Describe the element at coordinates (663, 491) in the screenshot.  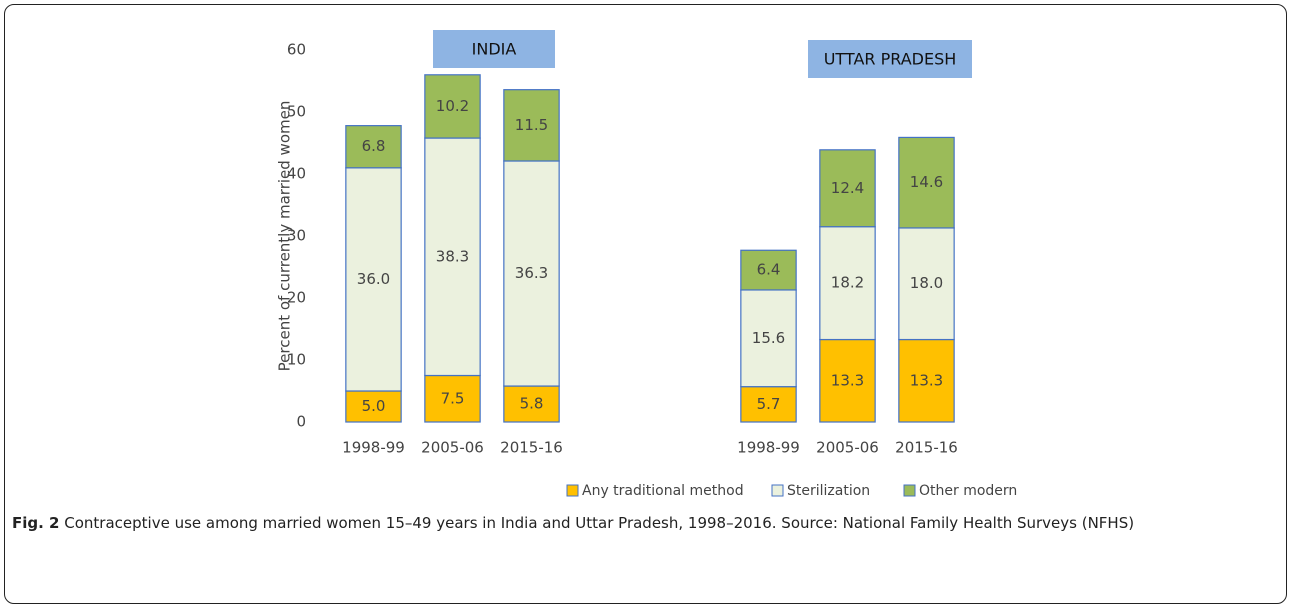
I see `legend-label: Any traditional method` at that location.